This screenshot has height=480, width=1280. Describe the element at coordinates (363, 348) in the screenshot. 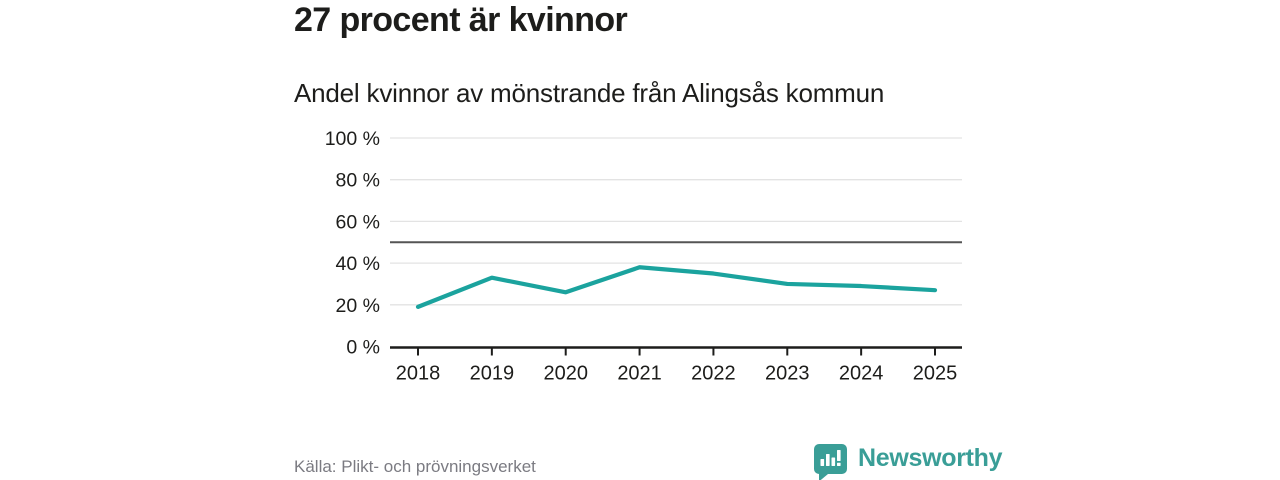

I see `y-tick-label: 0 %` at that location.